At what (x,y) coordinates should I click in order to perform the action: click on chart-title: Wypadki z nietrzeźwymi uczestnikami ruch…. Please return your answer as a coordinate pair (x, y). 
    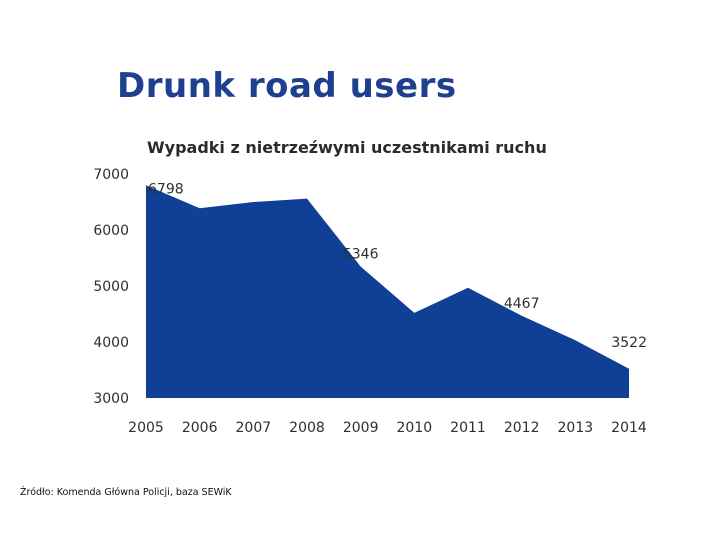
    Looking at the image, I should click on (347, 147).